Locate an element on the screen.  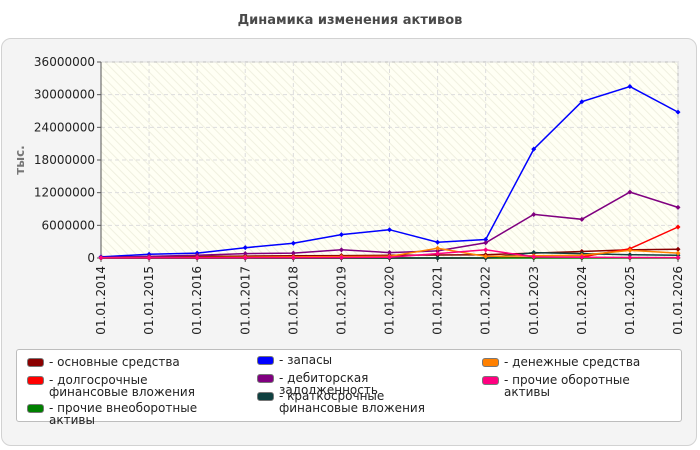
legend-label: - прочие оборотные активы is located at coordinates (567, 386).